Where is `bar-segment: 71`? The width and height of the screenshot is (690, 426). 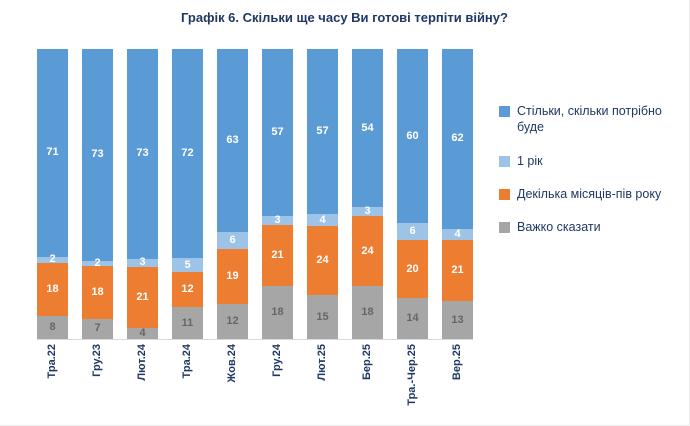 bar-segment: 71 is located at coordinates (52, 153).